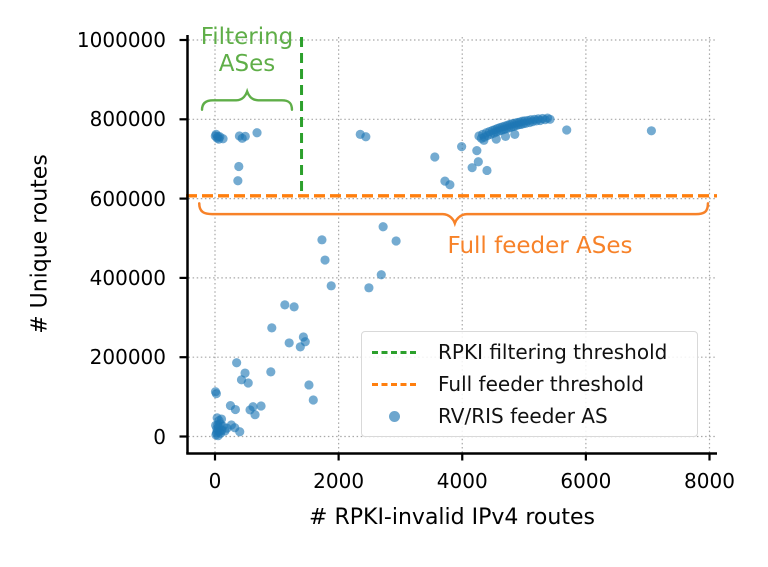  I want to click on filtering-ases-annotation: Filtering ASes, so click(247, 51).